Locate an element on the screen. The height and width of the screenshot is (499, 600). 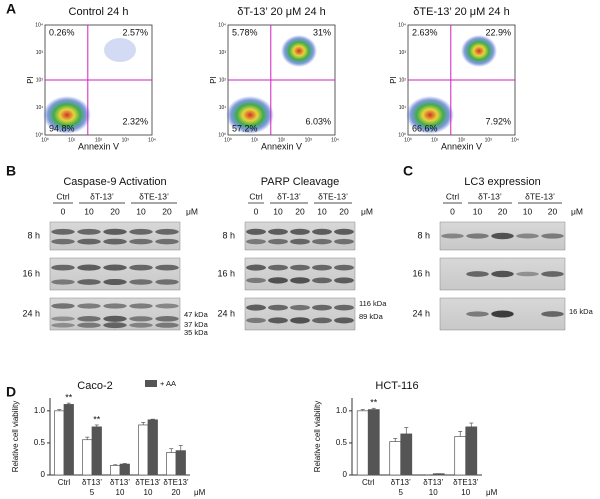
panel-label: C is located at coordinates (408, 171).